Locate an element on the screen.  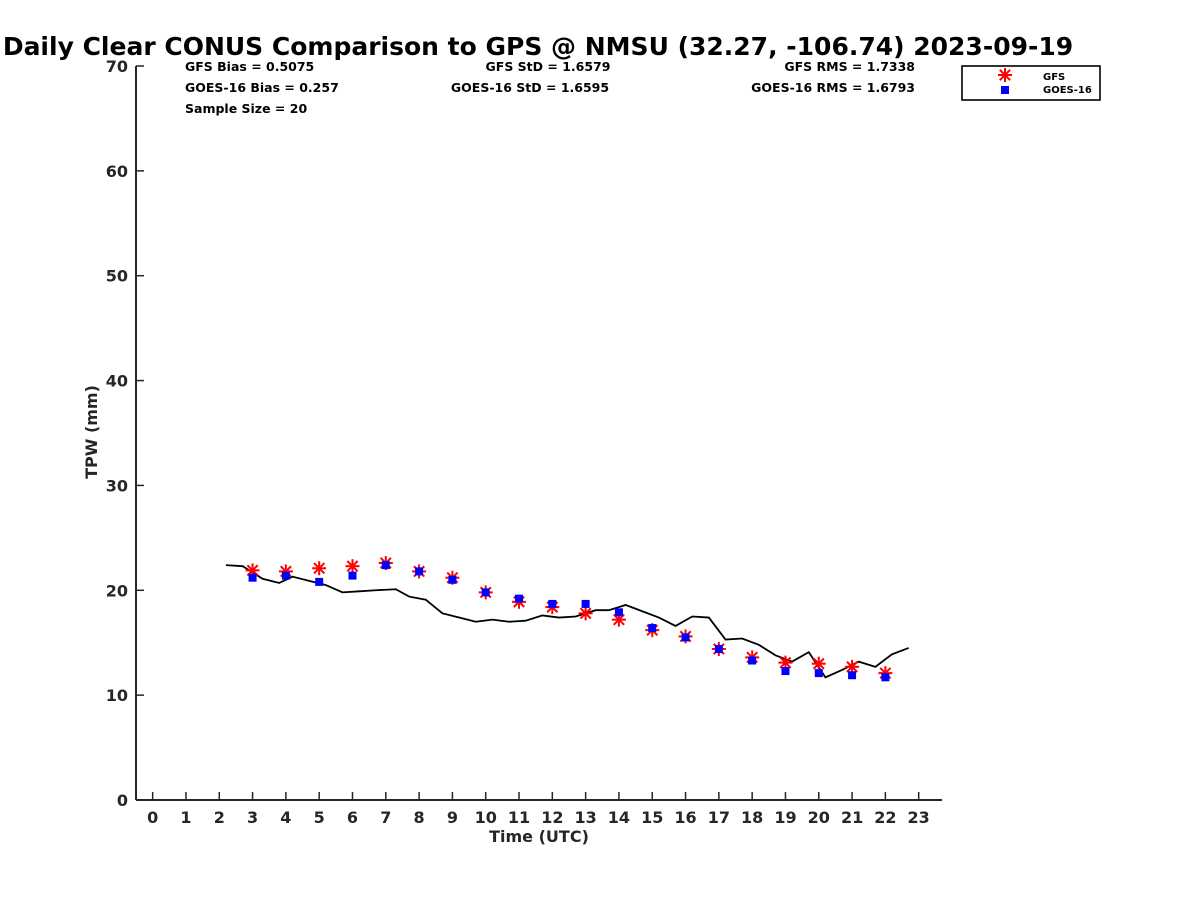
legend-gfs-marker is located at coordinates (1005, 75).